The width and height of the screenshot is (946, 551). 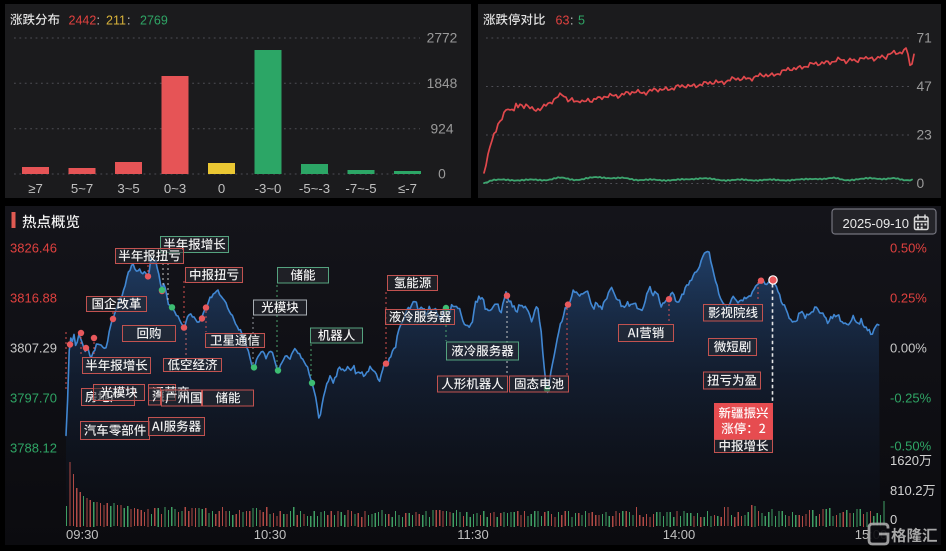 What do you see at coordinates (908, 347) in the screenshot?
I see `svg-text: 0.00%` at bounding box center [908, 347].